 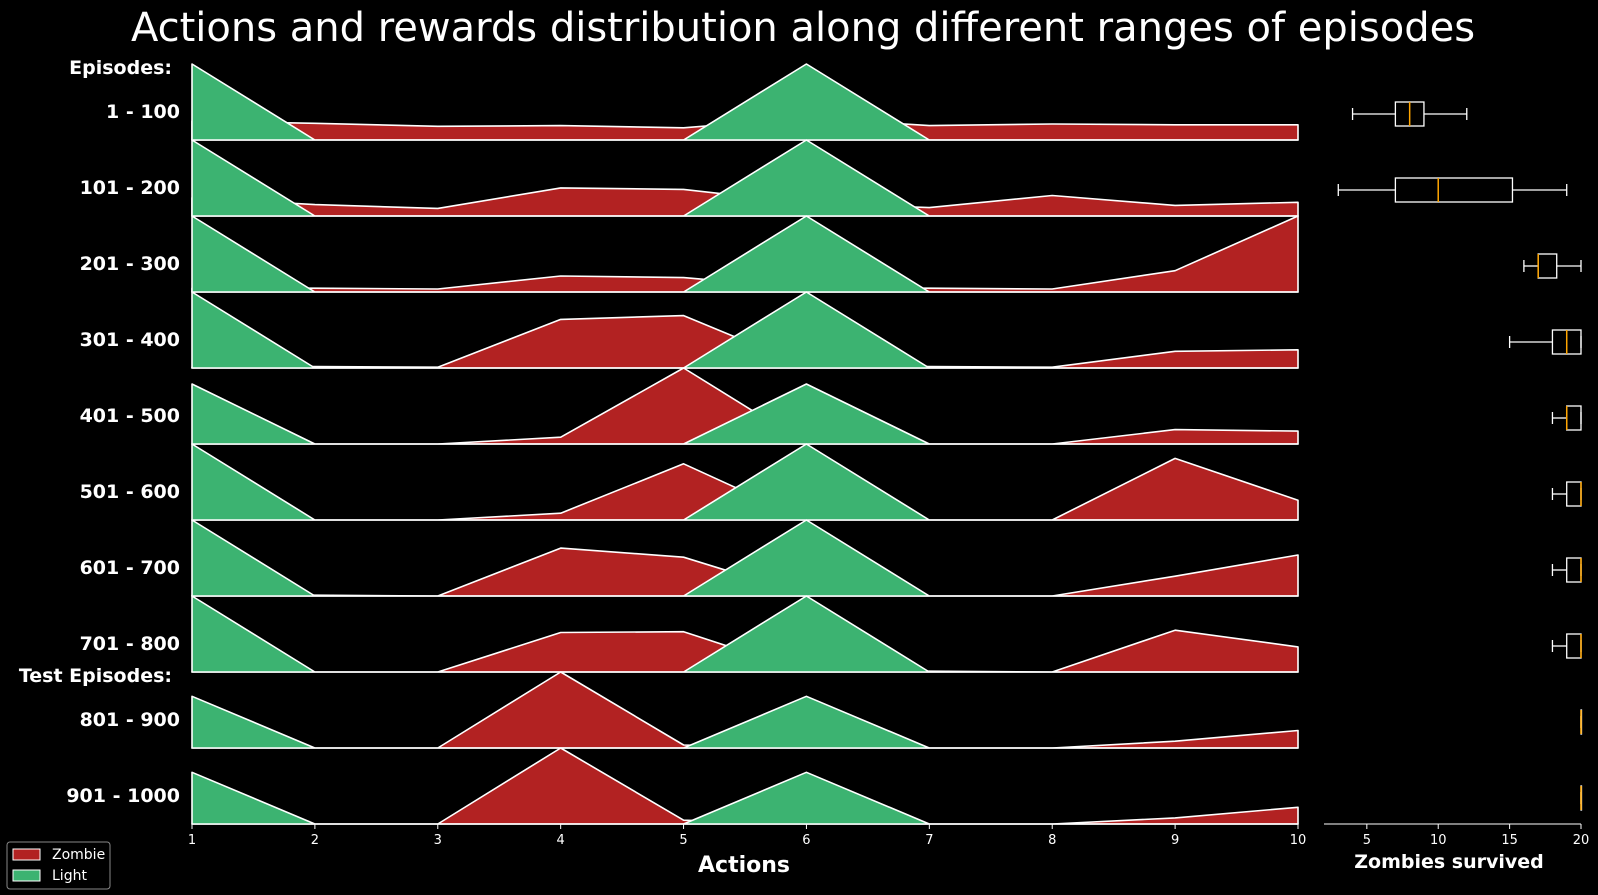 I want to click on ridge-row-8: 701 - 800, so click(x=689, y=634).